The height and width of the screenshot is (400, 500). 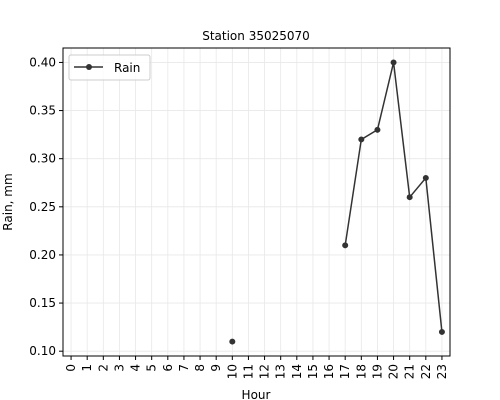 What do you see at coordinates (136, 368) in the screenshot?
I see `x-tick-label: 4` at bounding box center [136, 368].